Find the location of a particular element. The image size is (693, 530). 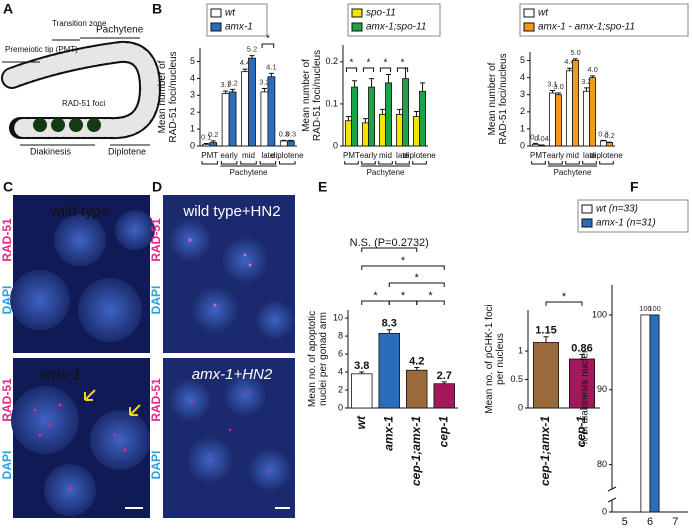

panel-letter: B is located at coordinates (157, 9).